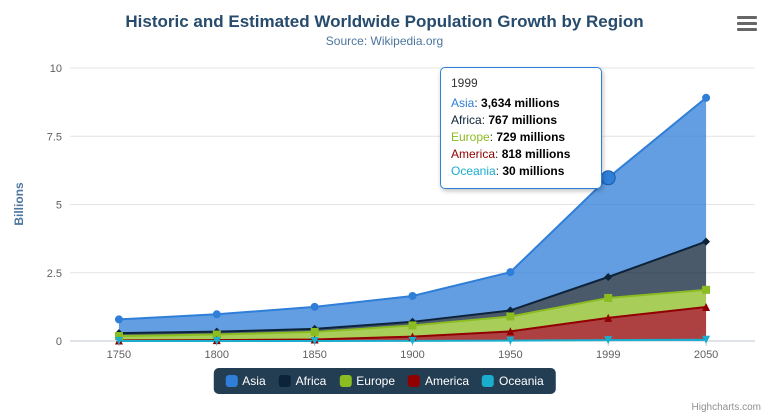  Describe the element at coordinates (412, 323) in the screenshot. I see `area-america` at that location.